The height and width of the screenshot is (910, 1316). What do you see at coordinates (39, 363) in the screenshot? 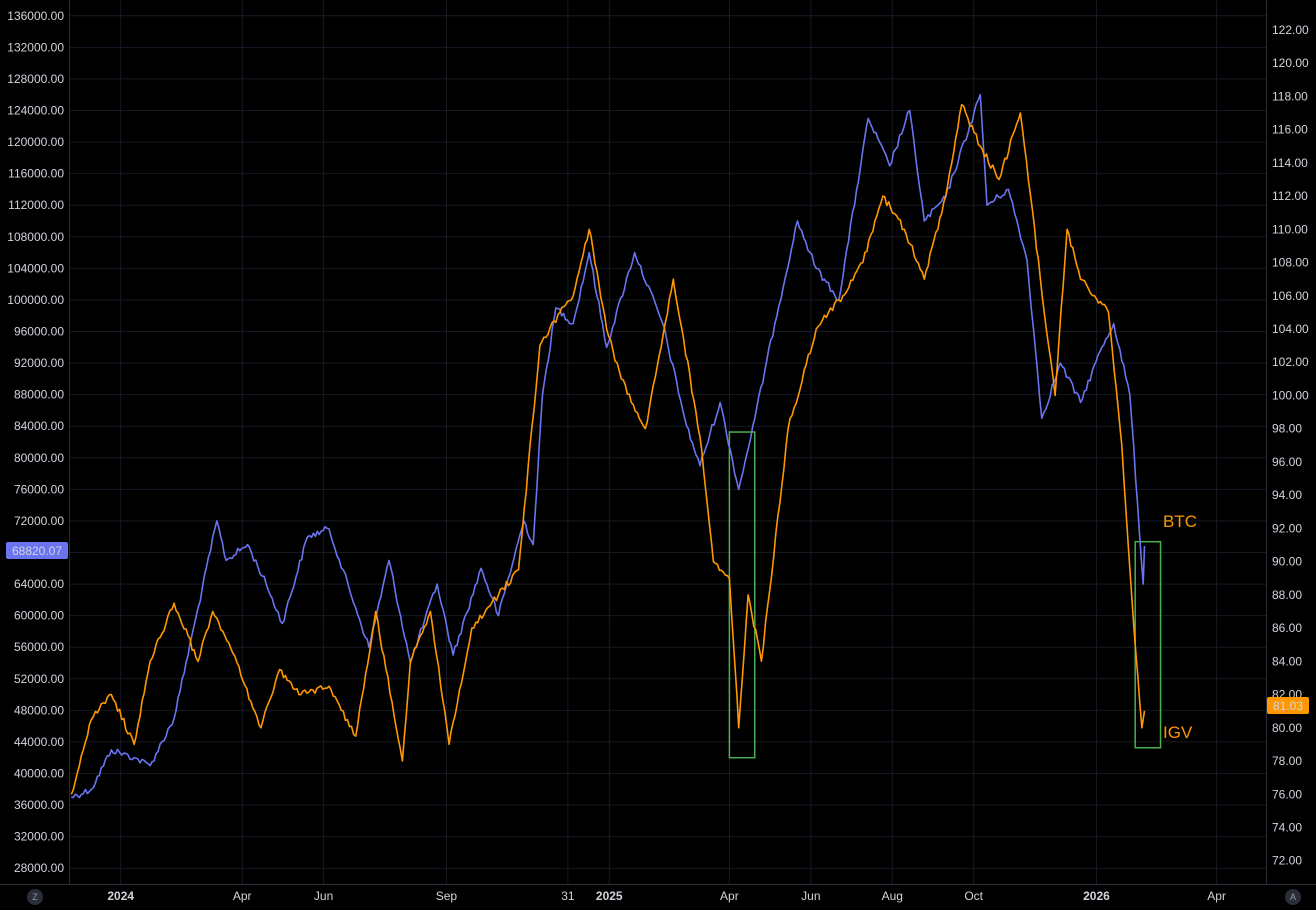
I see `left-tick-label: 92000.00` at bounding box center [39, 363].